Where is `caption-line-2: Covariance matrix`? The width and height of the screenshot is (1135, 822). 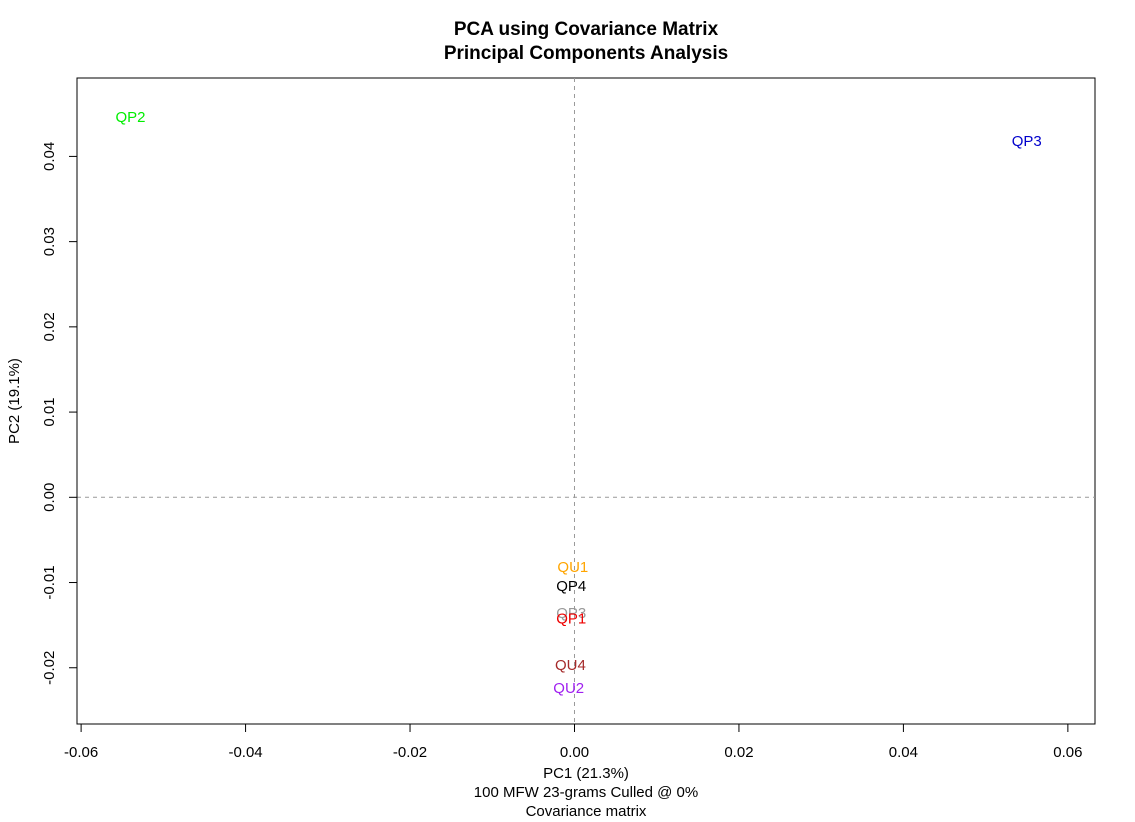
caption-line-2: Covariance matrix is located at coordinates (586, 811).